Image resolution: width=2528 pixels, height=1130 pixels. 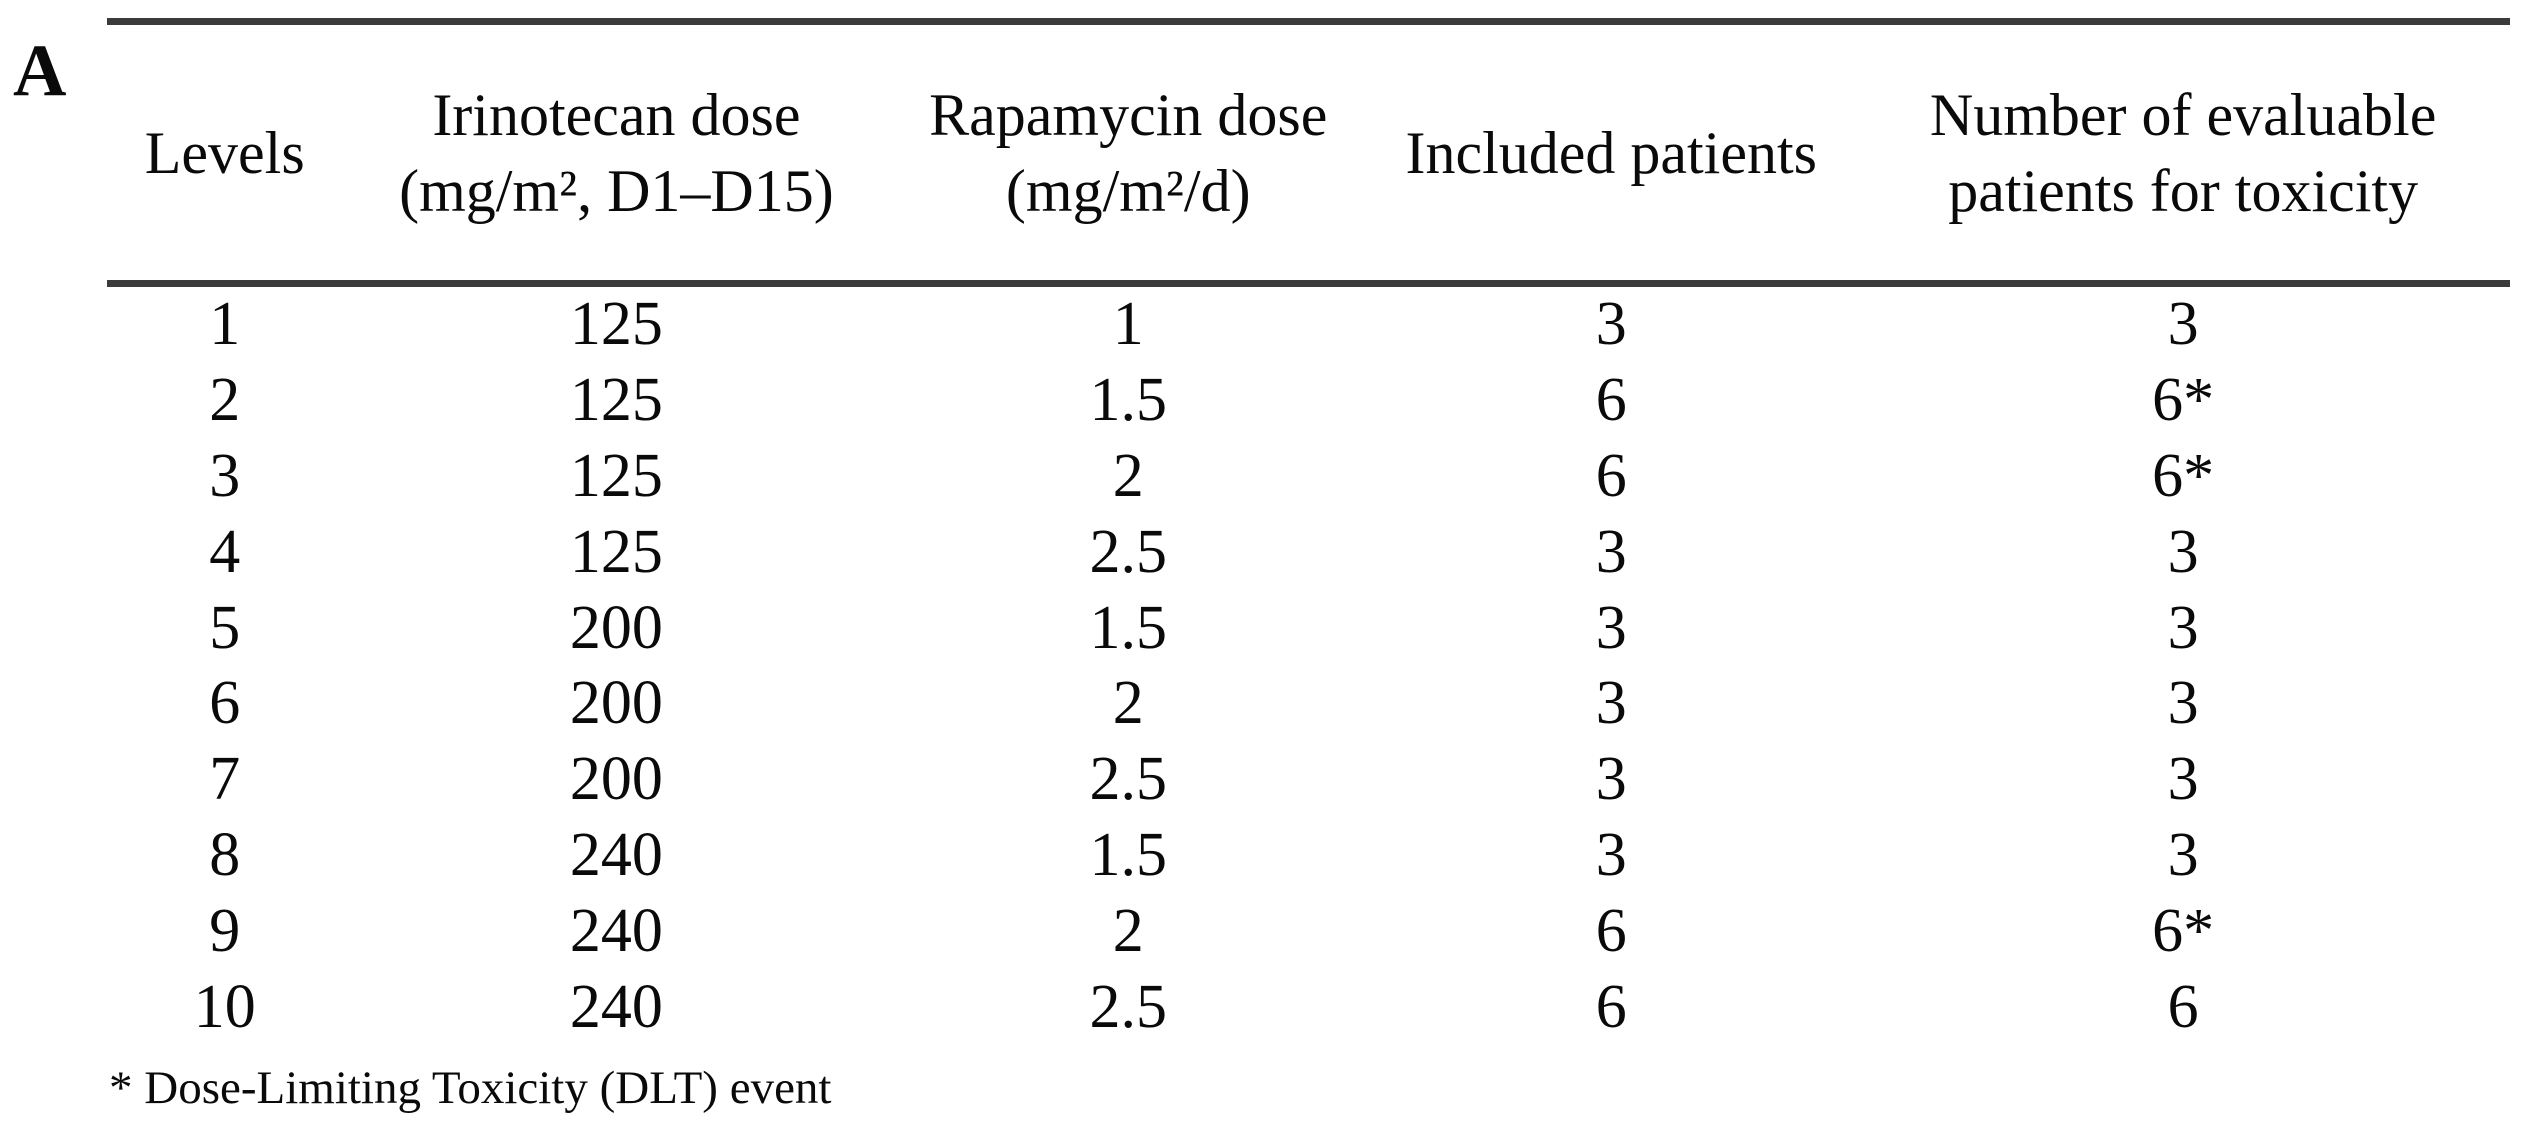 What do you see at coordinates (225, 854) in the screenshot?
I see `table-cell-level: 8` at bounding box center [225, 854].